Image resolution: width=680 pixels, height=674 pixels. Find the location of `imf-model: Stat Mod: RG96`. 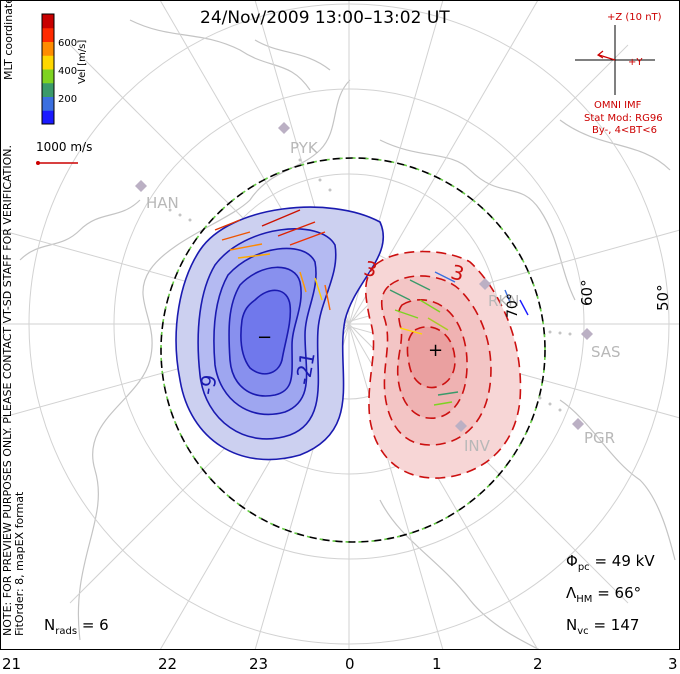

imf-model: Stat Mod: RG96 is located at coordinates (623, 118).